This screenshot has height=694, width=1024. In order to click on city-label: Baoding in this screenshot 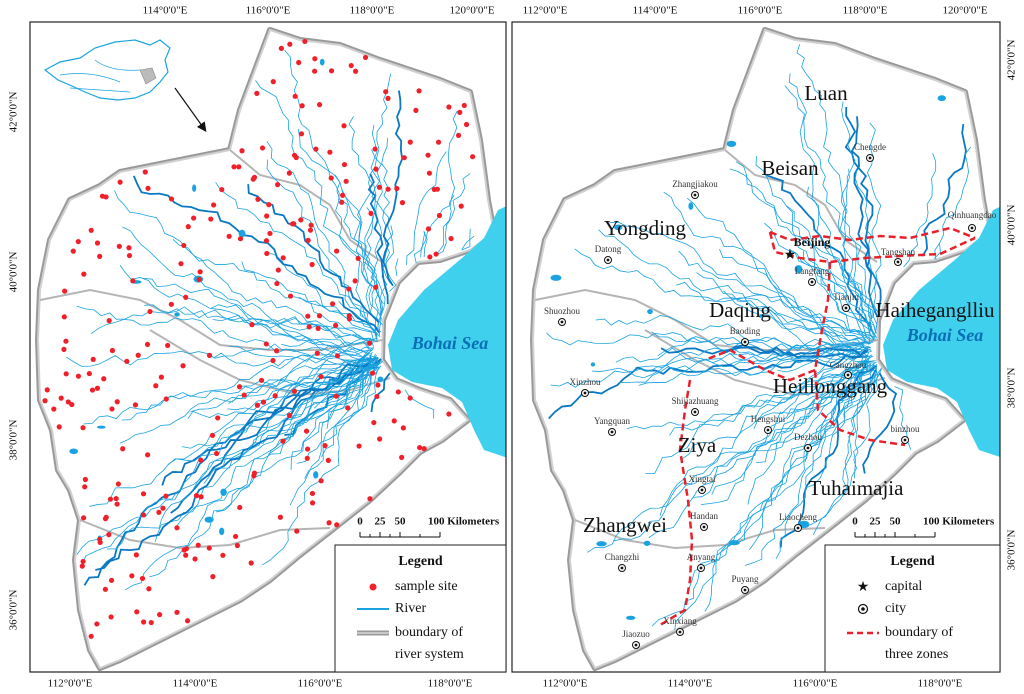, I will do `click(745, 331)`.